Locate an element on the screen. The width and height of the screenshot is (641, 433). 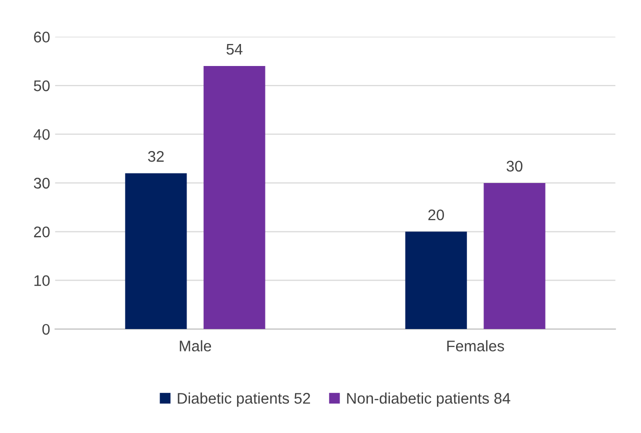
y-tick-label: 30 is located at coordinates (42, 183).